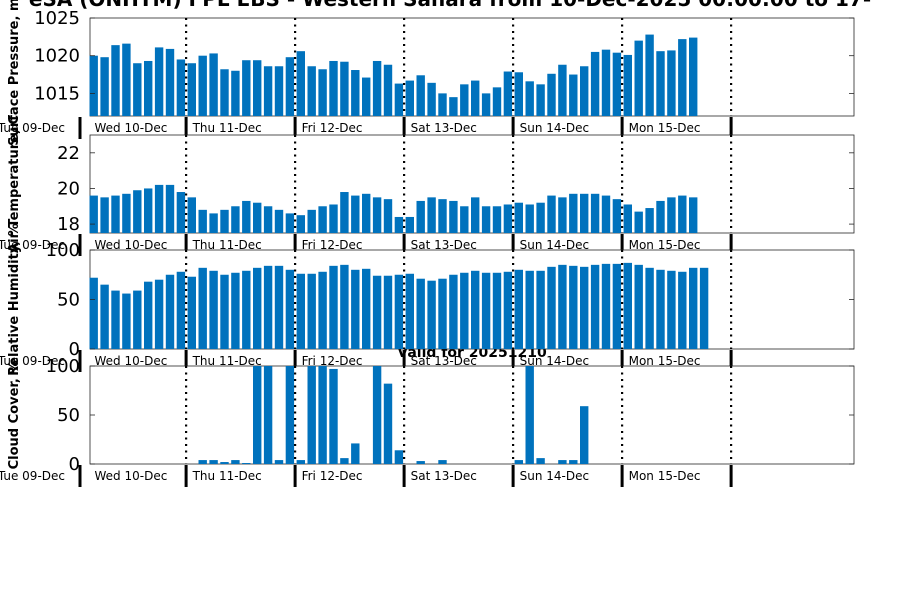 The image size is (900, 600). What do you see at coordinates (68, 224) in the screenshot?
I see `y-tick-label: 18` at bounding box center [68, 224].